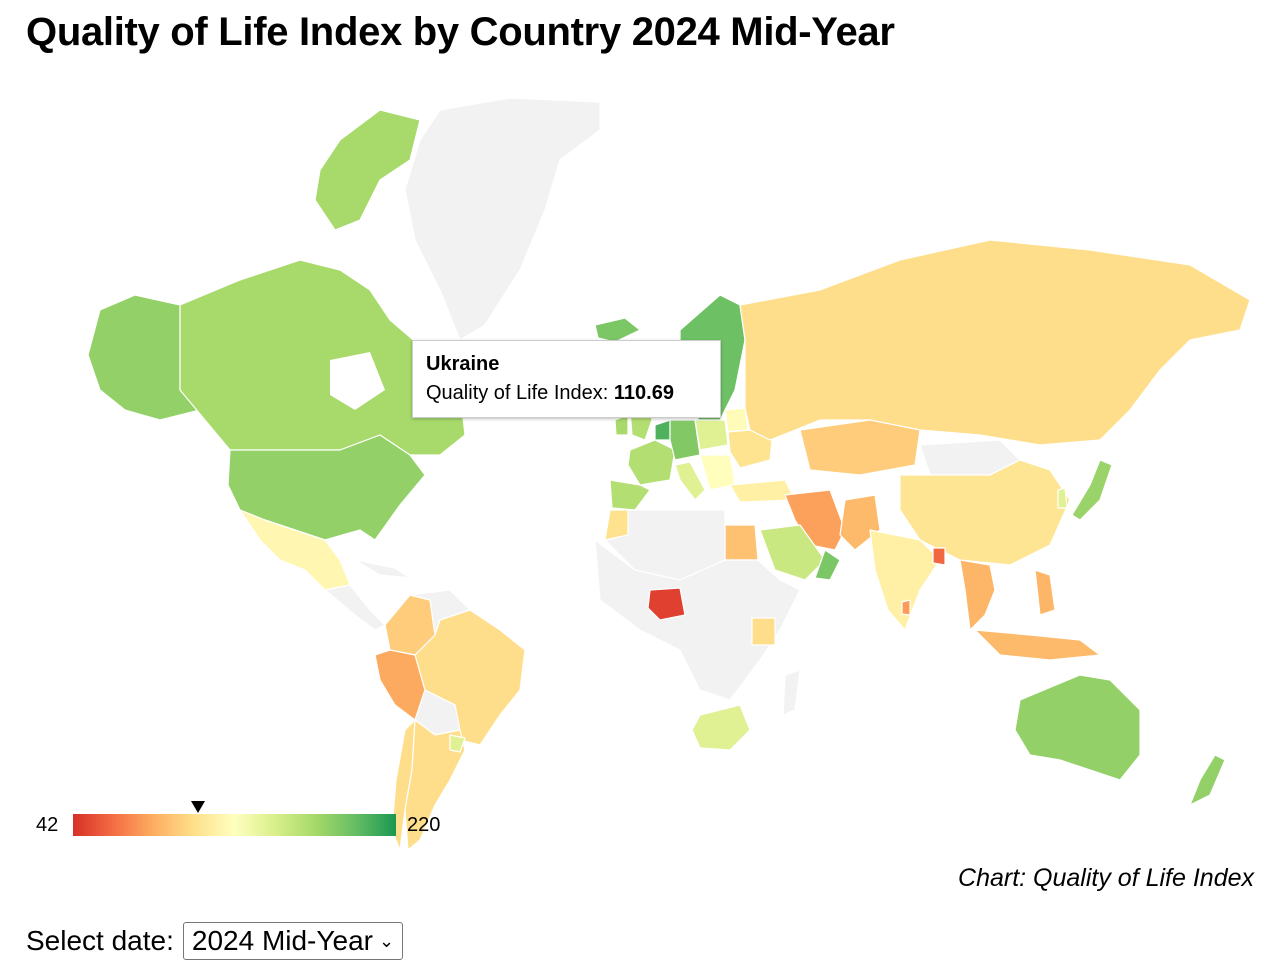  What do you see at coordinates (197, 807) in the screenshot?
I see `legend-value-marker` at bounding box center [197, 807].